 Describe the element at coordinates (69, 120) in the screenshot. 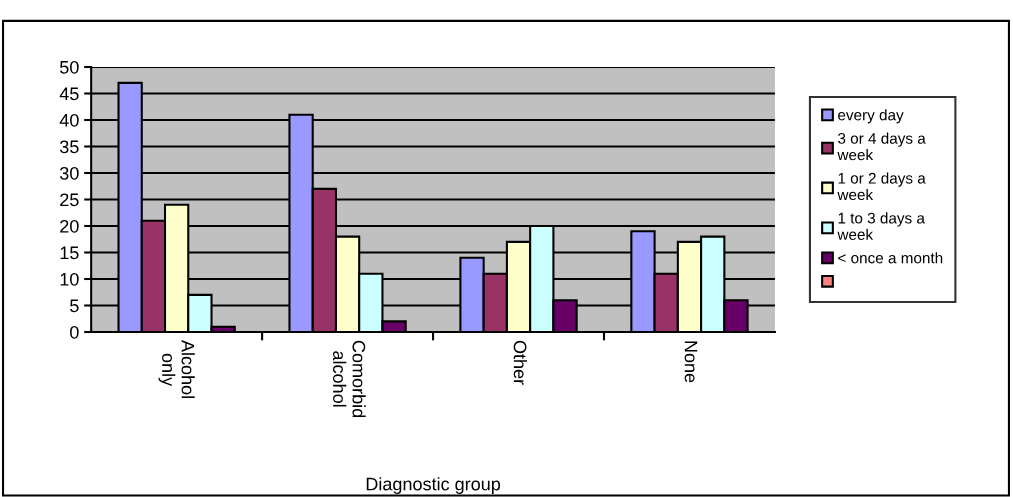

I see `y-tick-label: 40` at that location.